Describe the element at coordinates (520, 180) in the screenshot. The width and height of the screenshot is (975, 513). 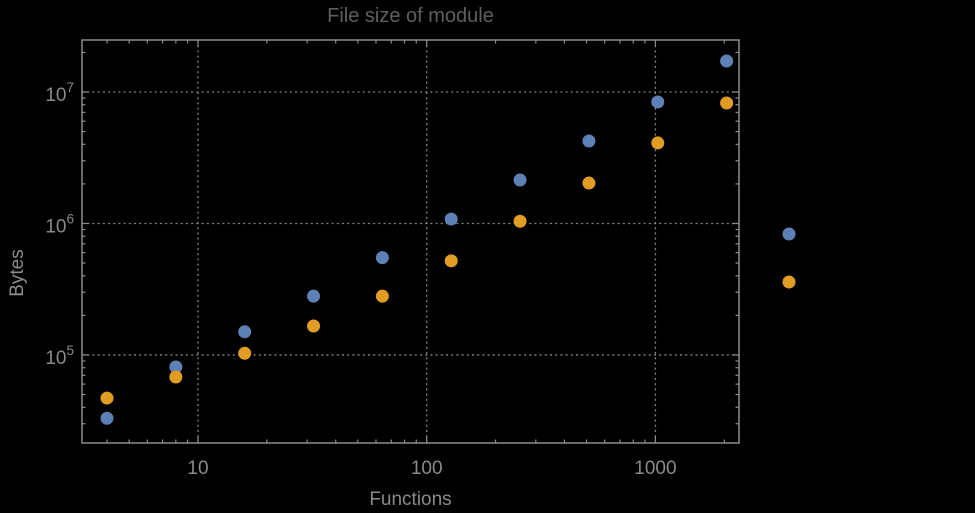
I see `data-point-series-1-blue-x256` at that location.